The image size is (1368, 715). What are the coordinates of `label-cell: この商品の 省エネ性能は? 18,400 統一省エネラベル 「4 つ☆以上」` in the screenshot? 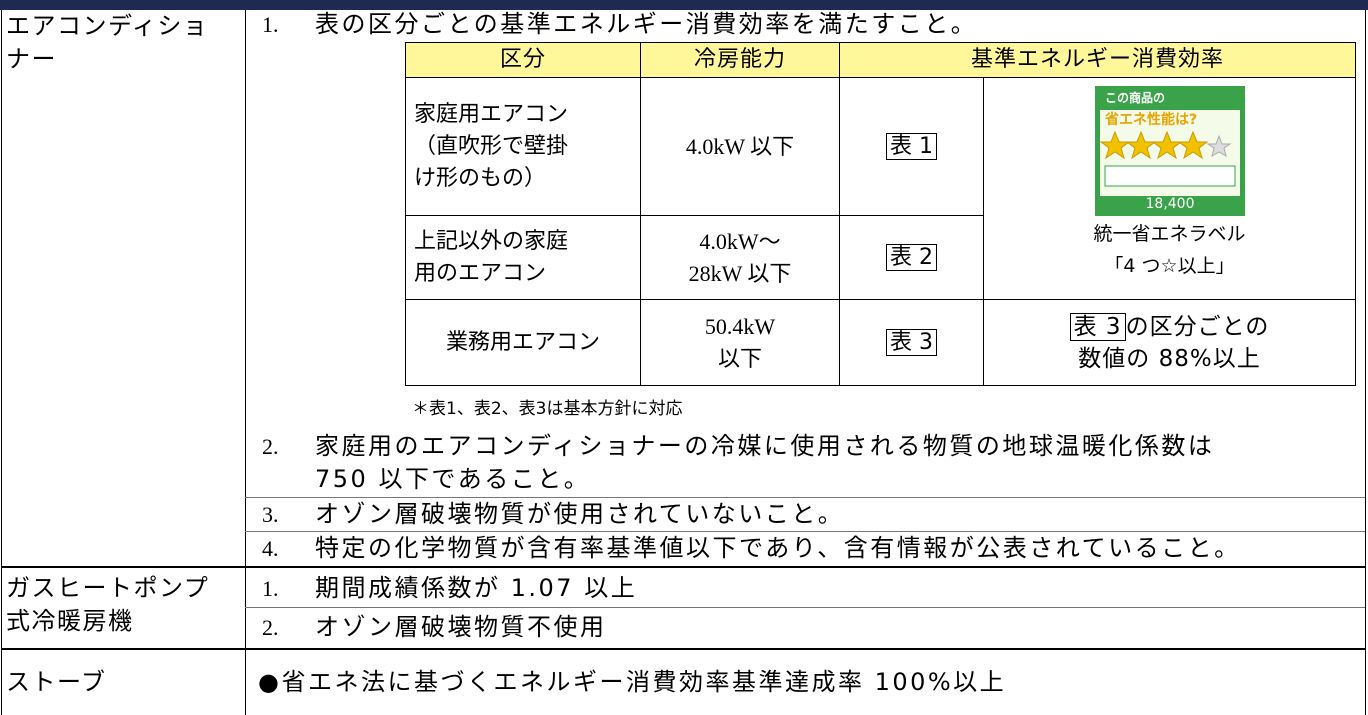 It's located at (1169, 188).